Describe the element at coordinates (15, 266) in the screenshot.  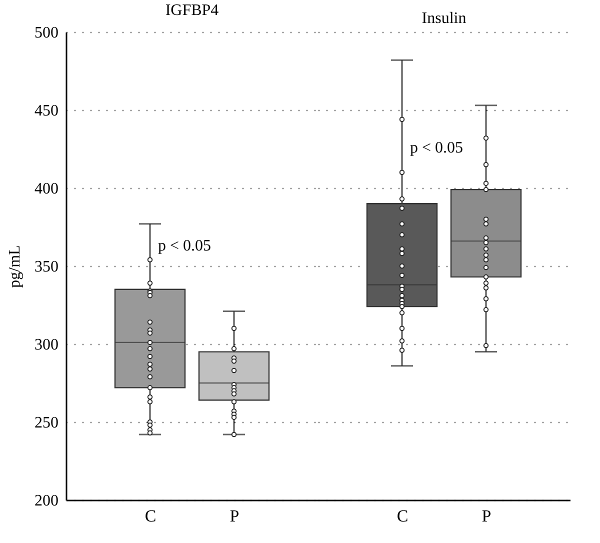
I see `y-axis-title: pg/mL` at that location.